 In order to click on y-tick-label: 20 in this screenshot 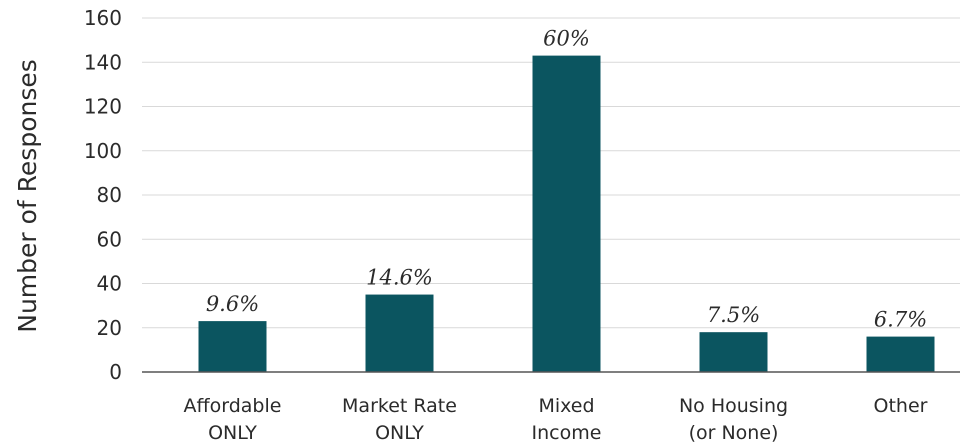, I will do `click(109, 328)`.